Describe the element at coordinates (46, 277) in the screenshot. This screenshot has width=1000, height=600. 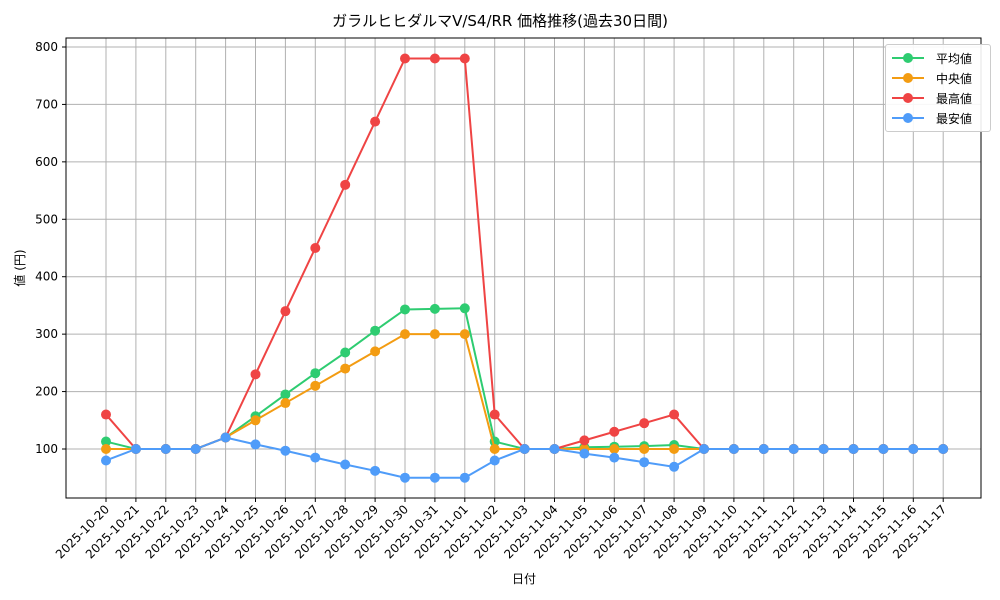
I see `y-tick-label: 400` at that location.